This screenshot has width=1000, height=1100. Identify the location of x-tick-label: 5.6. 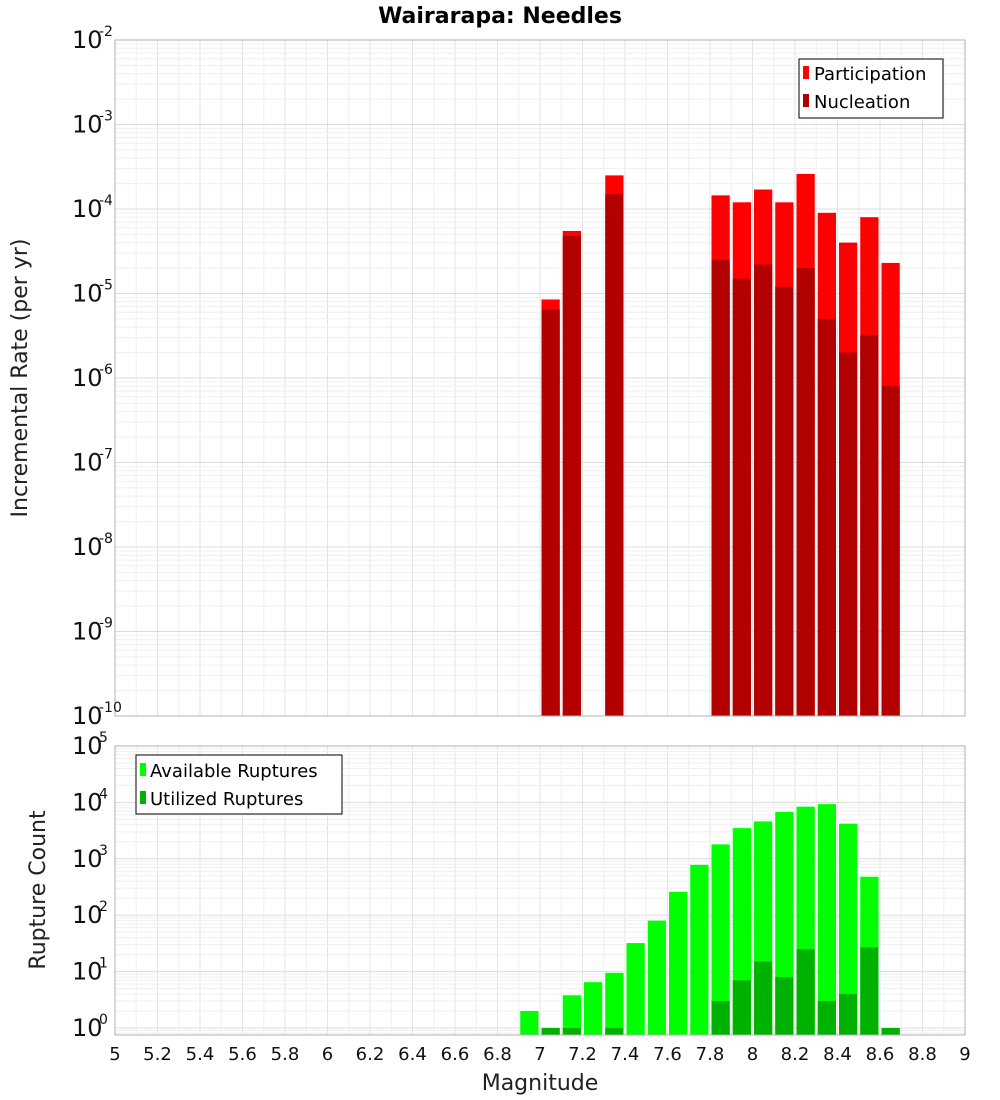
(242, 1054).